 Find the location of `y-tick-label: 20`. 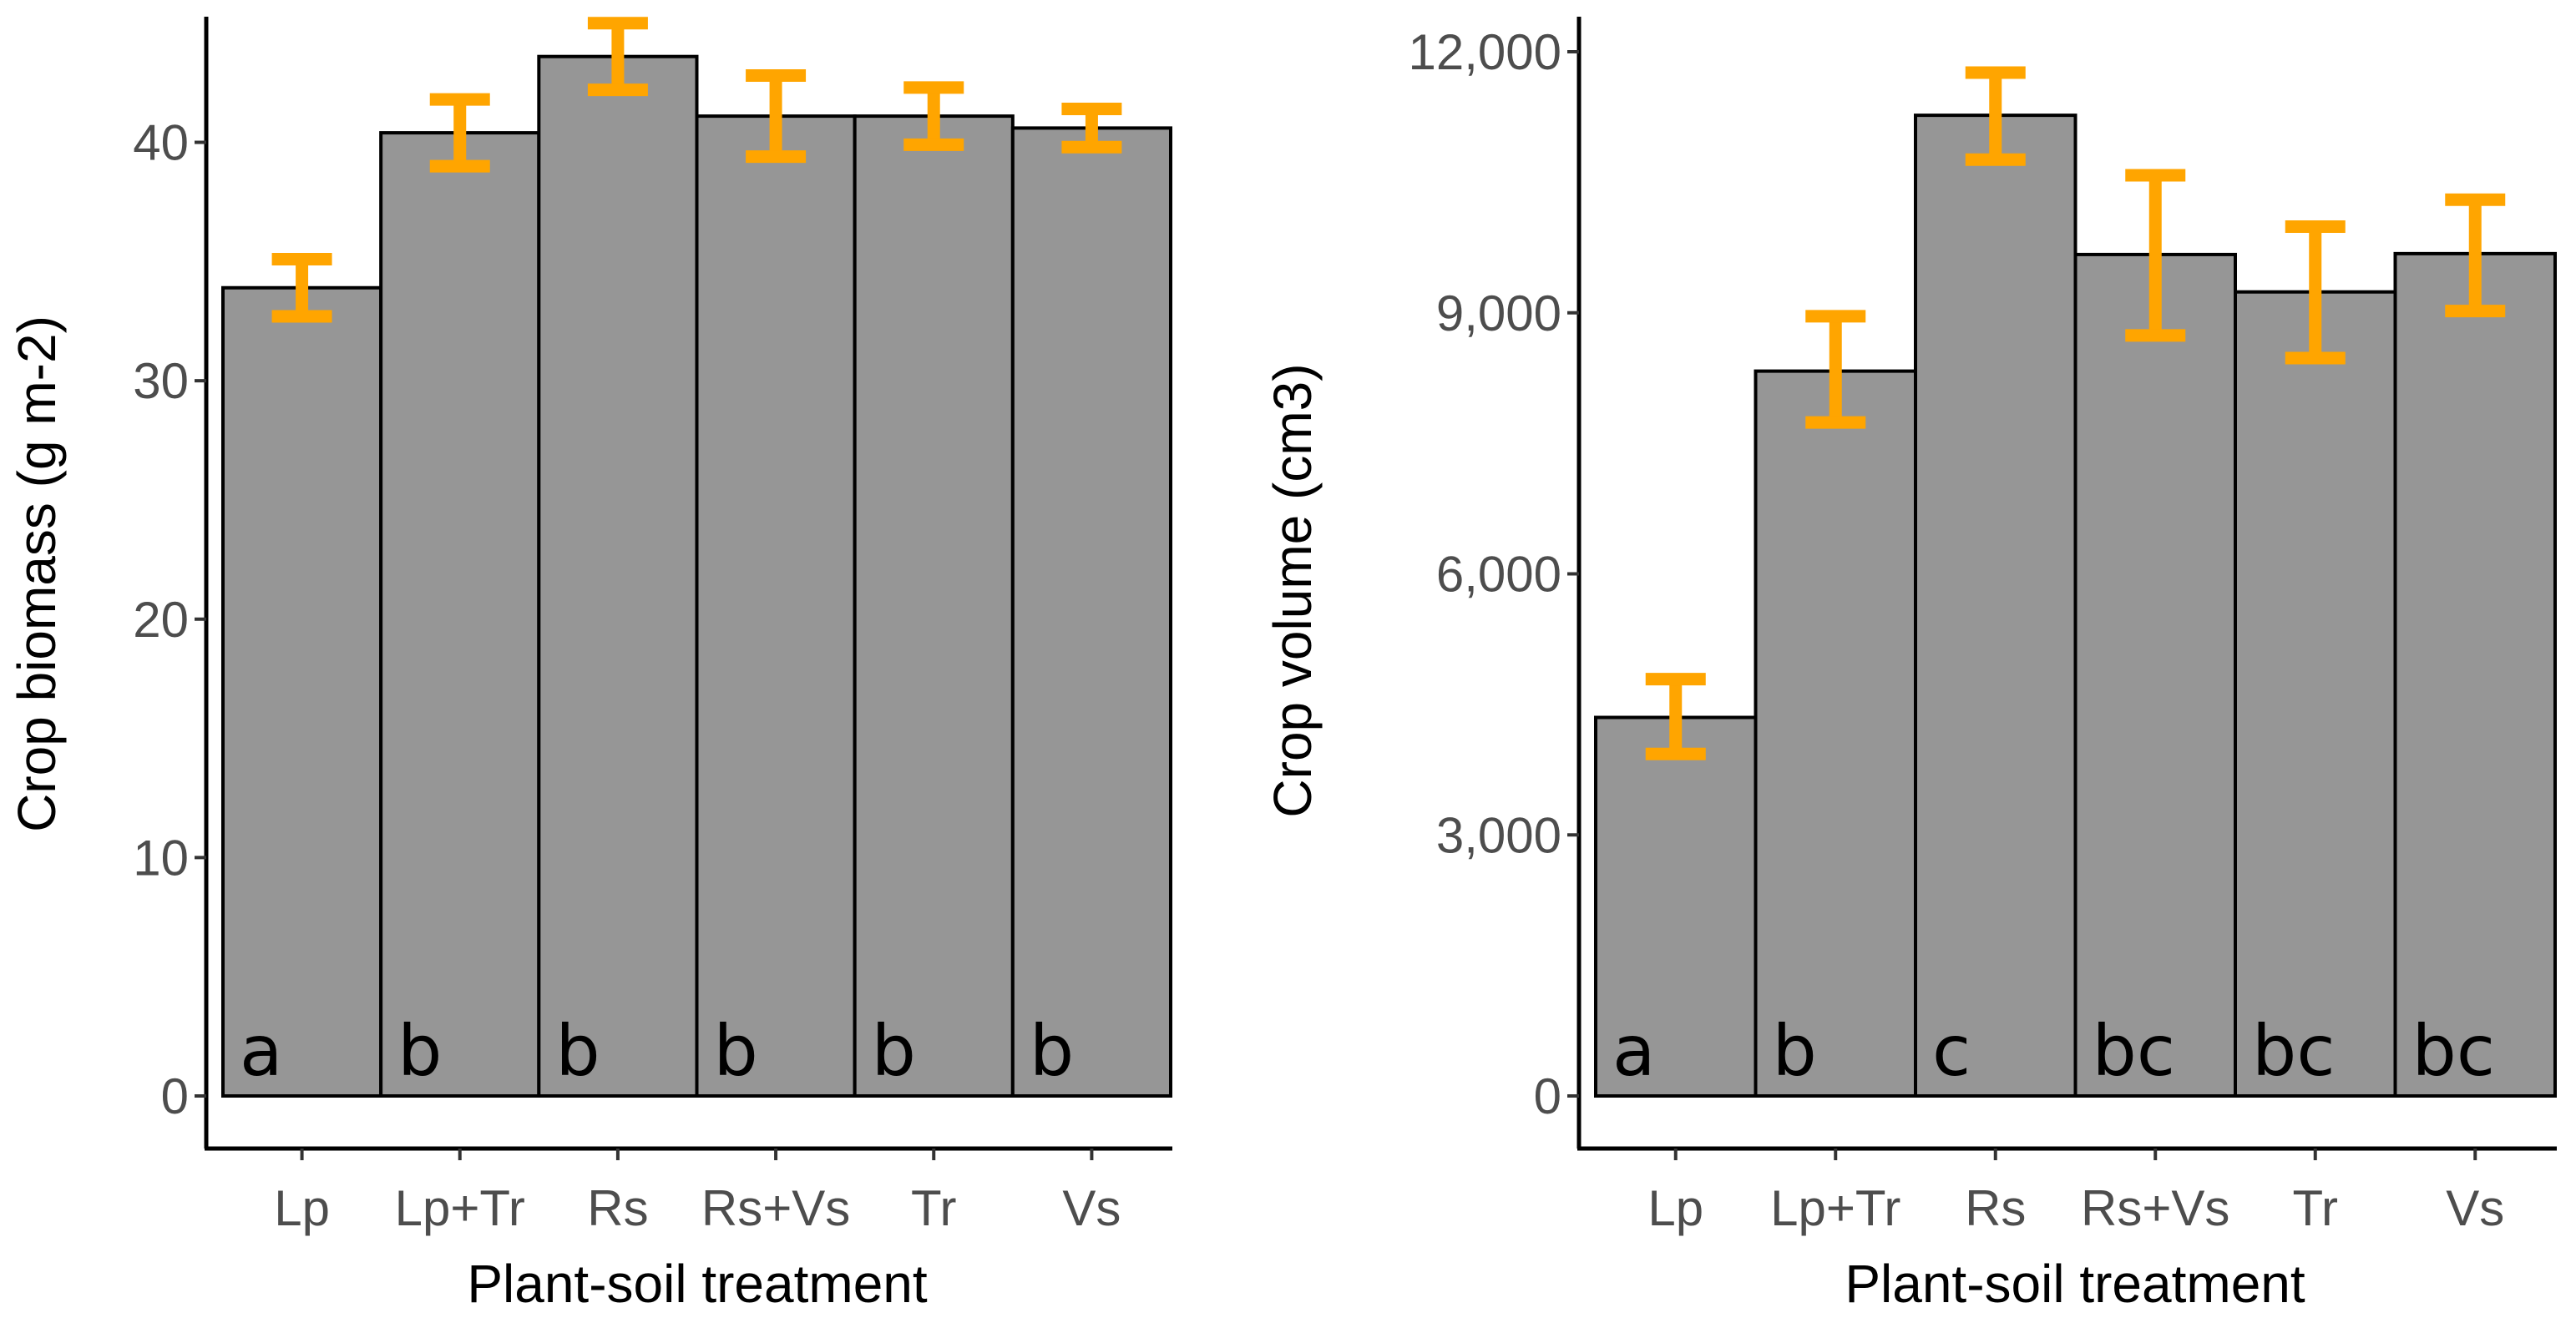

y-tick-label: 20 is located at coordinates (161, 620).